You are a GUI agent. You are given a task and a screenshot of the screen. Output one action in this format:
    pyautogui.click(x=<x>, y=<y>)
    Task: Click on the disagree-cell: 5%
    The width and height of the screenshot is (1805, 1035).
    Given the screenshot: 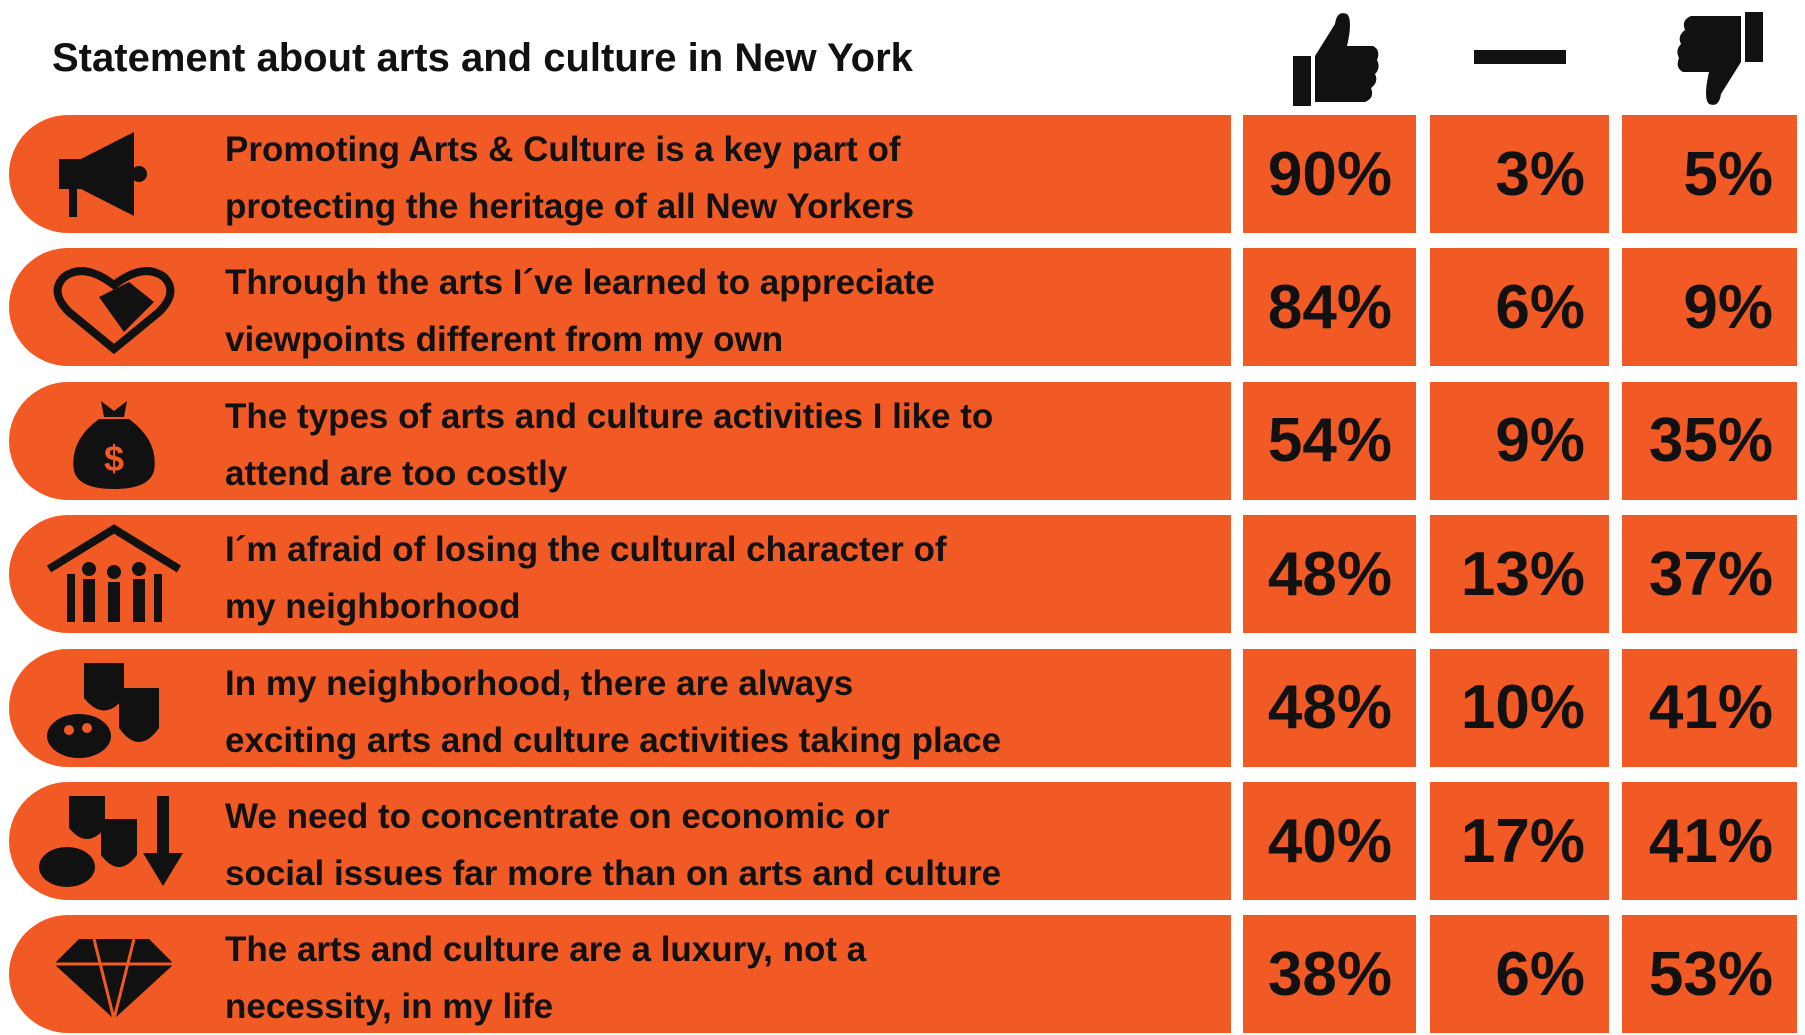 What is the action you would take?
    pyautogui.click(x=1709, y=174)
    